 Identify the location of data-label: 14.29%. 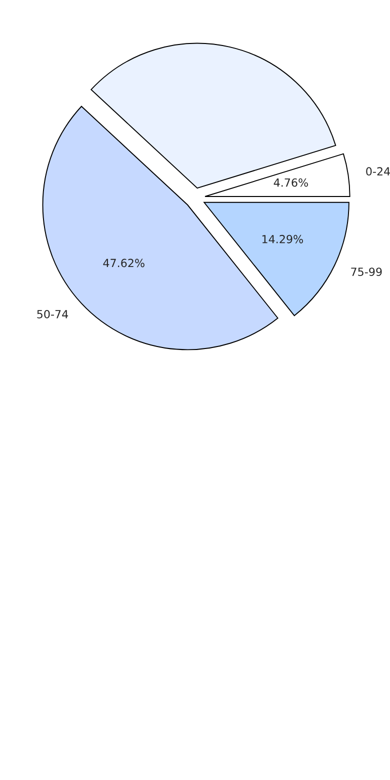
(282, 239).